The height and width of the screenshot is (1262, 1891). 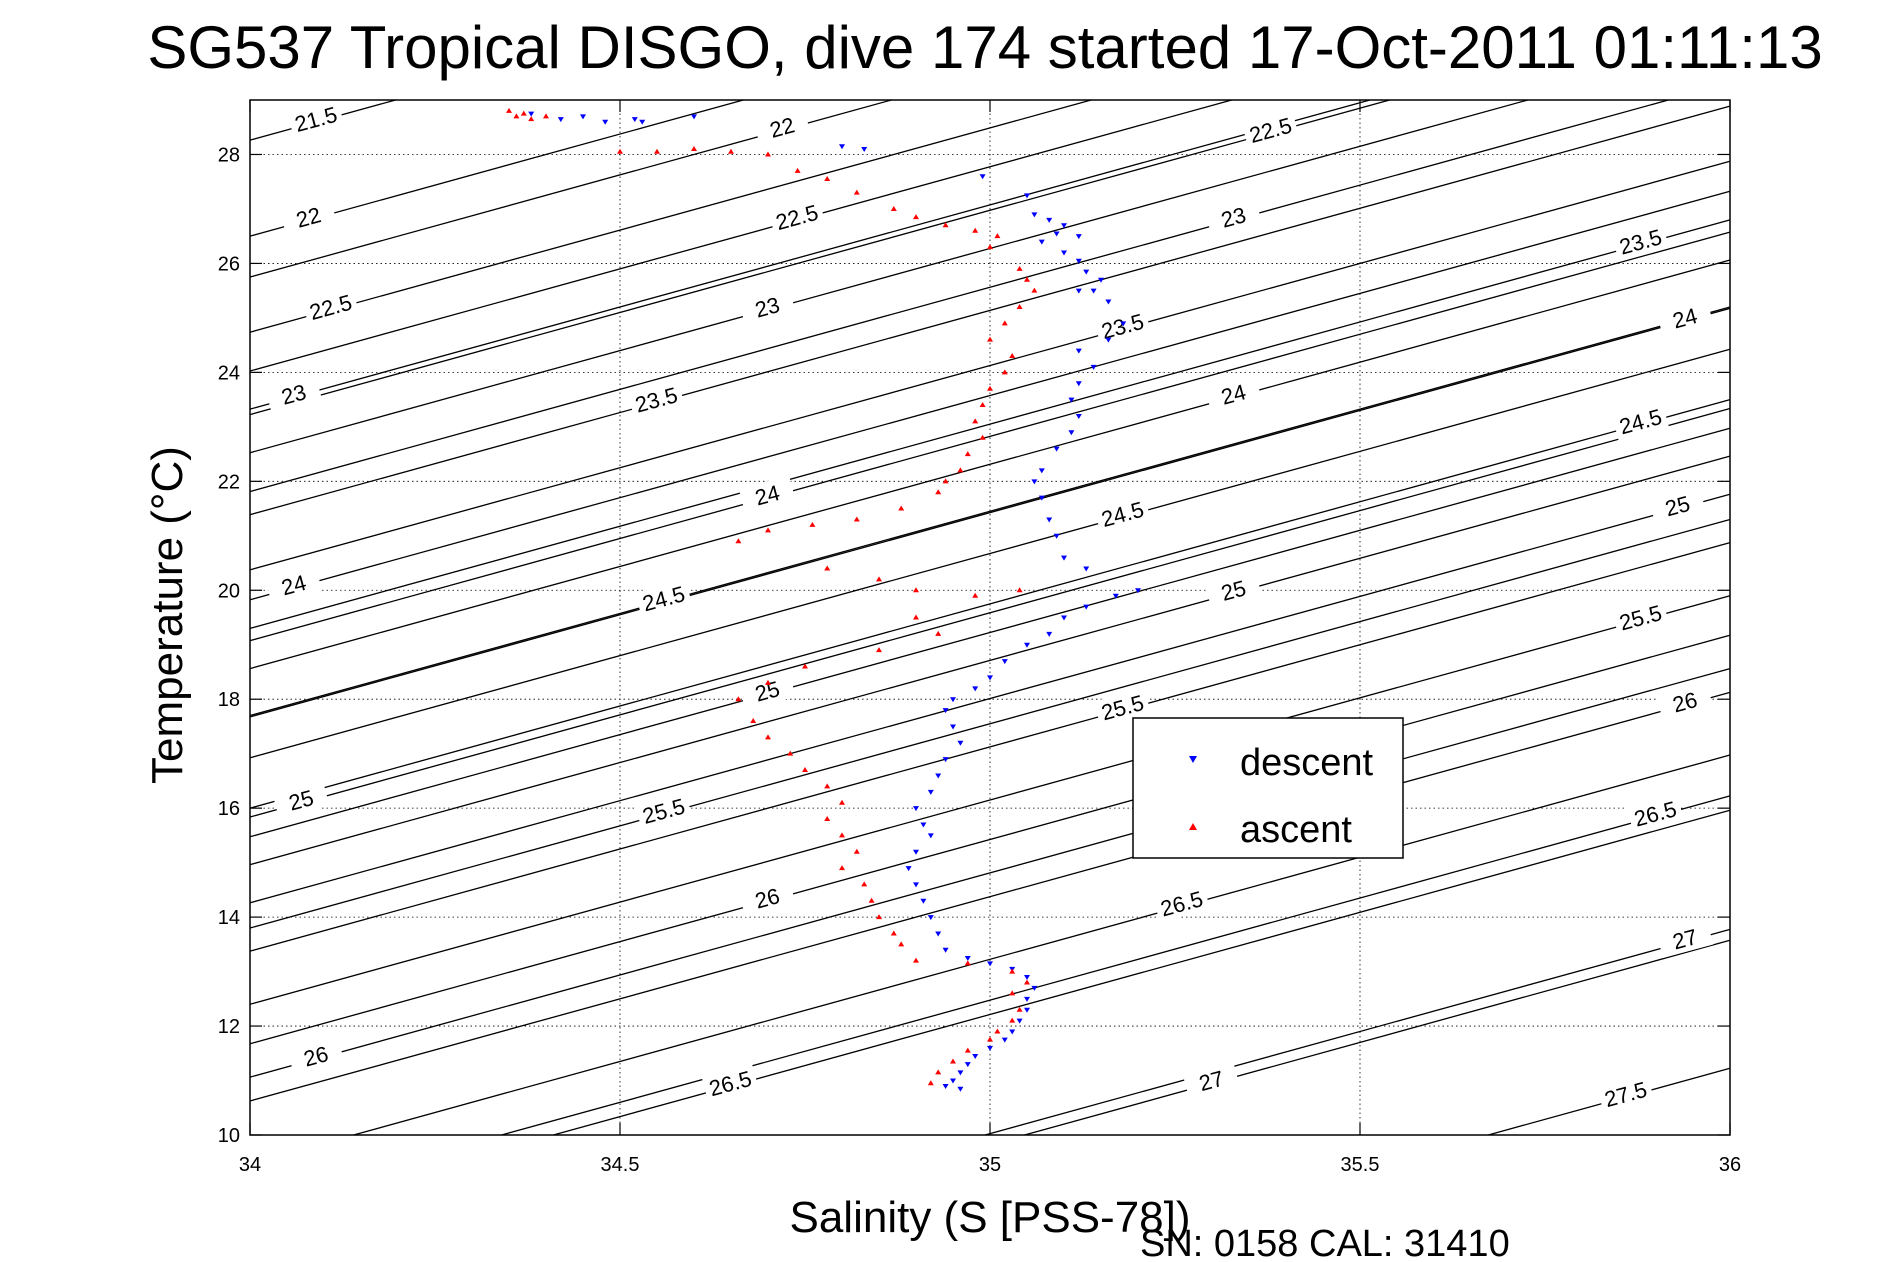 I want to click on y-tick-label: 28, so click(x=229, y=155).